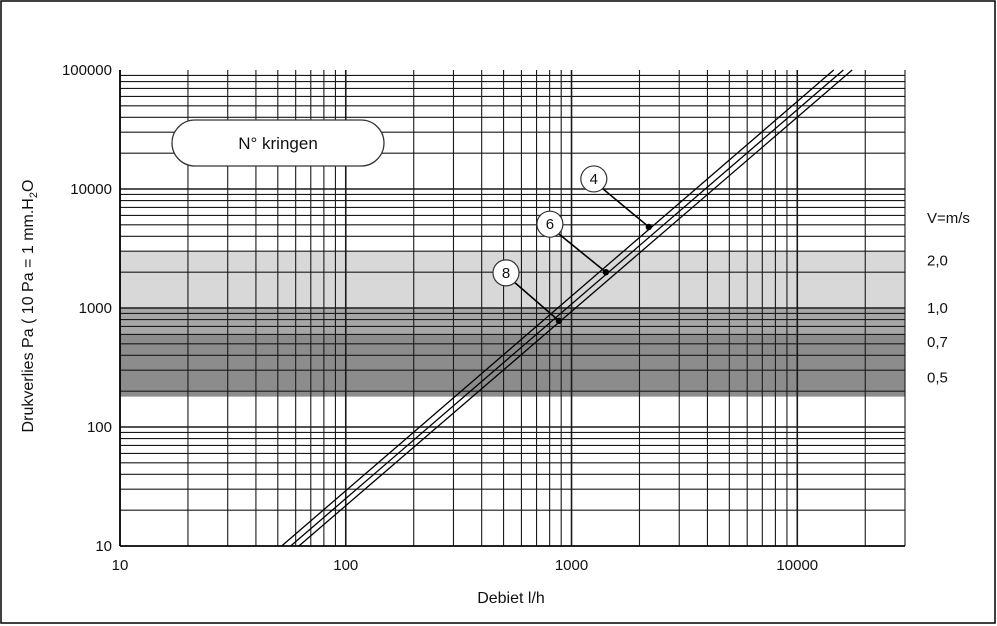 Image resolution: width=997 pixels, height=626 pixels. Describe the element at coordinates (95, 308) in the screenshot. I see `y-tick-label: 1000` at that location.